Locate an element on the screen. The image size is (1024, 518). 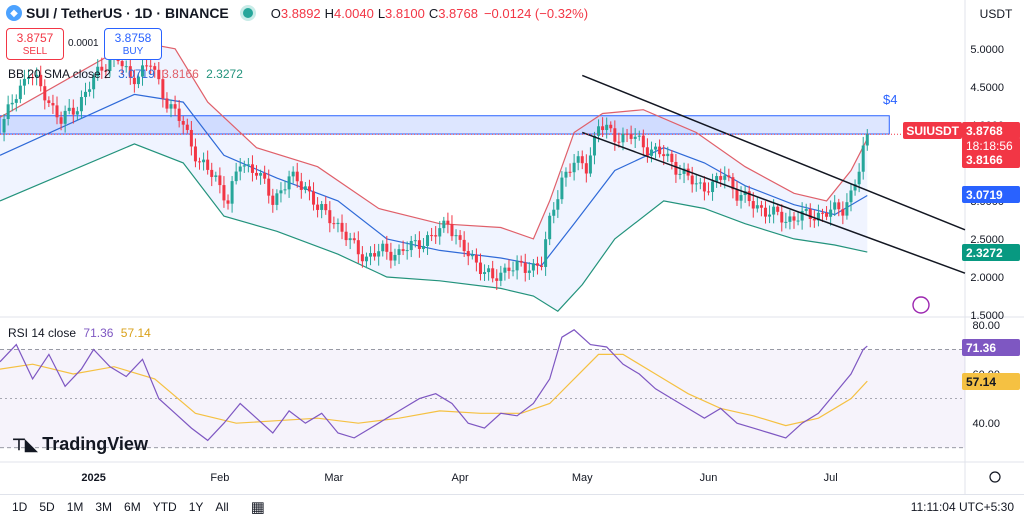
rsi-legend: RSI 14 close 71.36 57.14 is located at coordinates (81, 333).